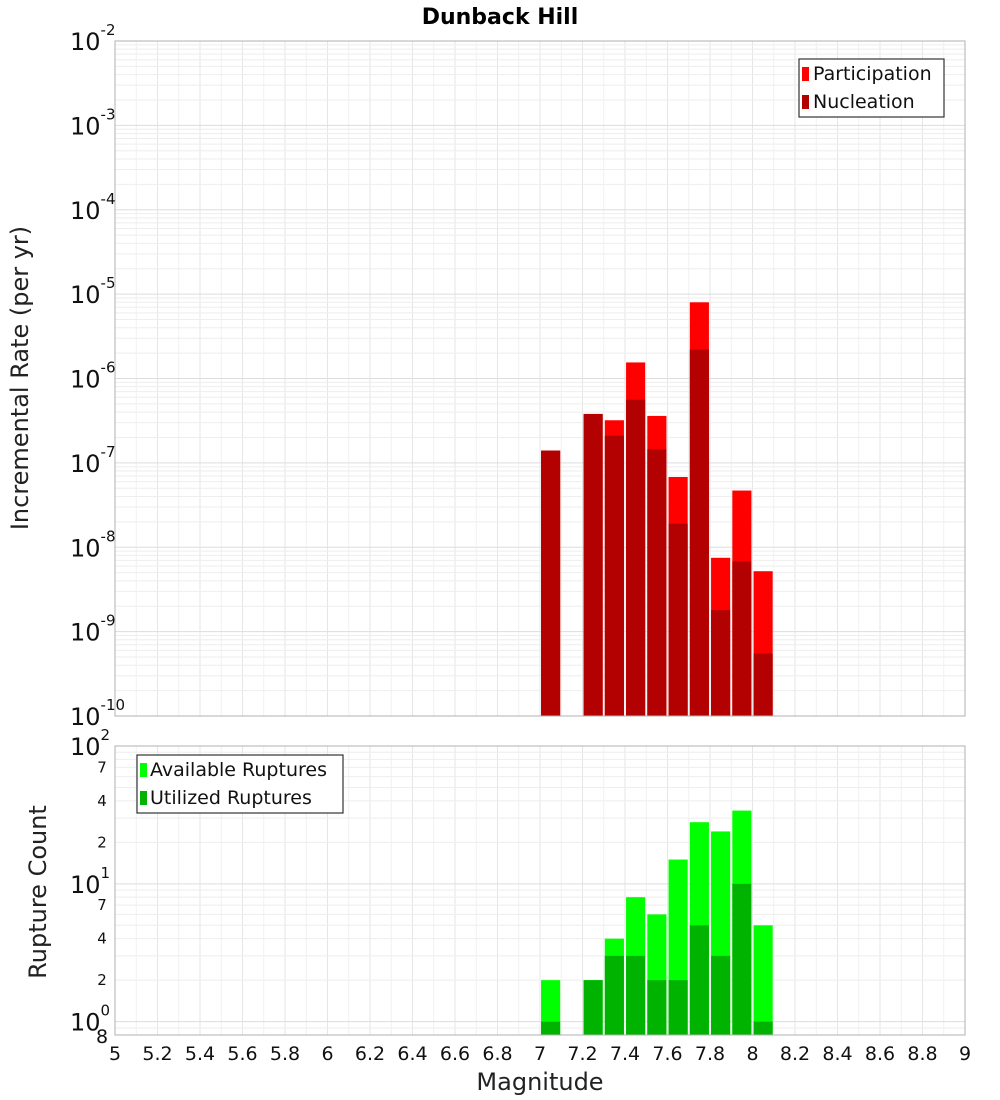  What do you see at coordinates (90, 1019) in the screenshot?
I see `bottom-y-tick-label-major: 10⁰` at bounding box center [90, 1019].